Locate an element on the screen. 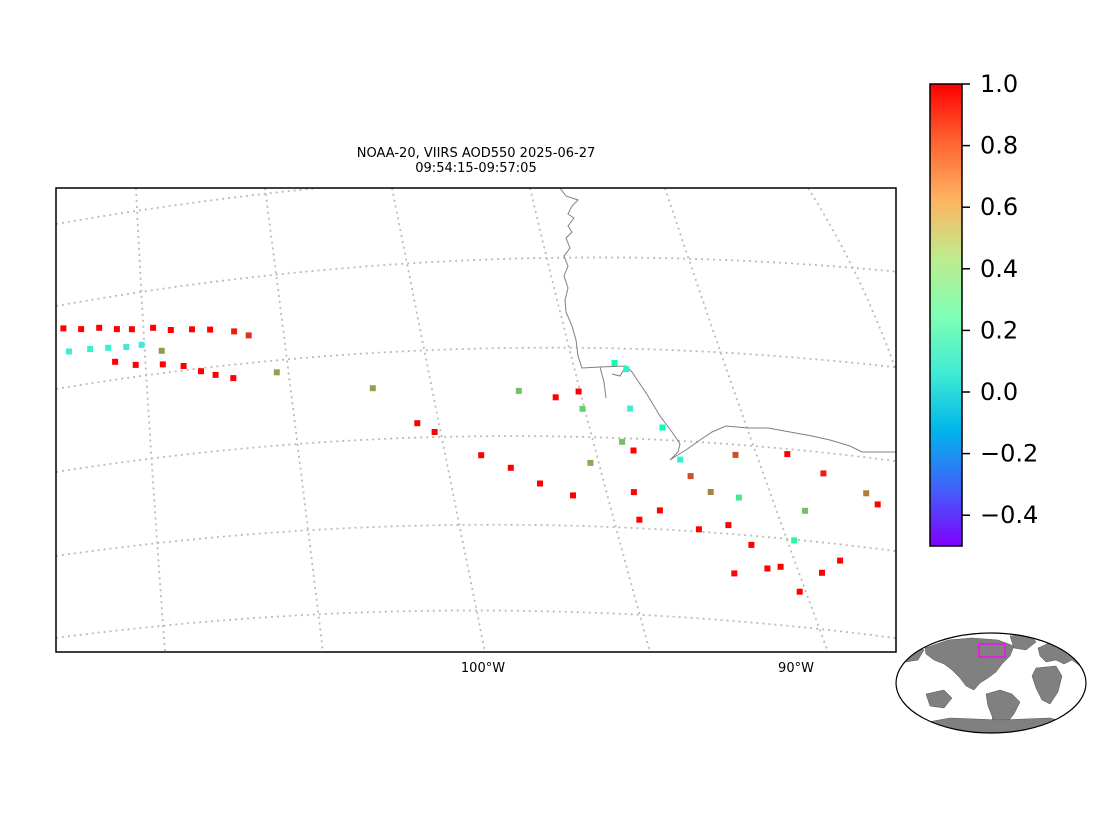  chart-title: NOAA-20, VIIRS AOD550 2025-06-27 is located at coordinates (476, 153).